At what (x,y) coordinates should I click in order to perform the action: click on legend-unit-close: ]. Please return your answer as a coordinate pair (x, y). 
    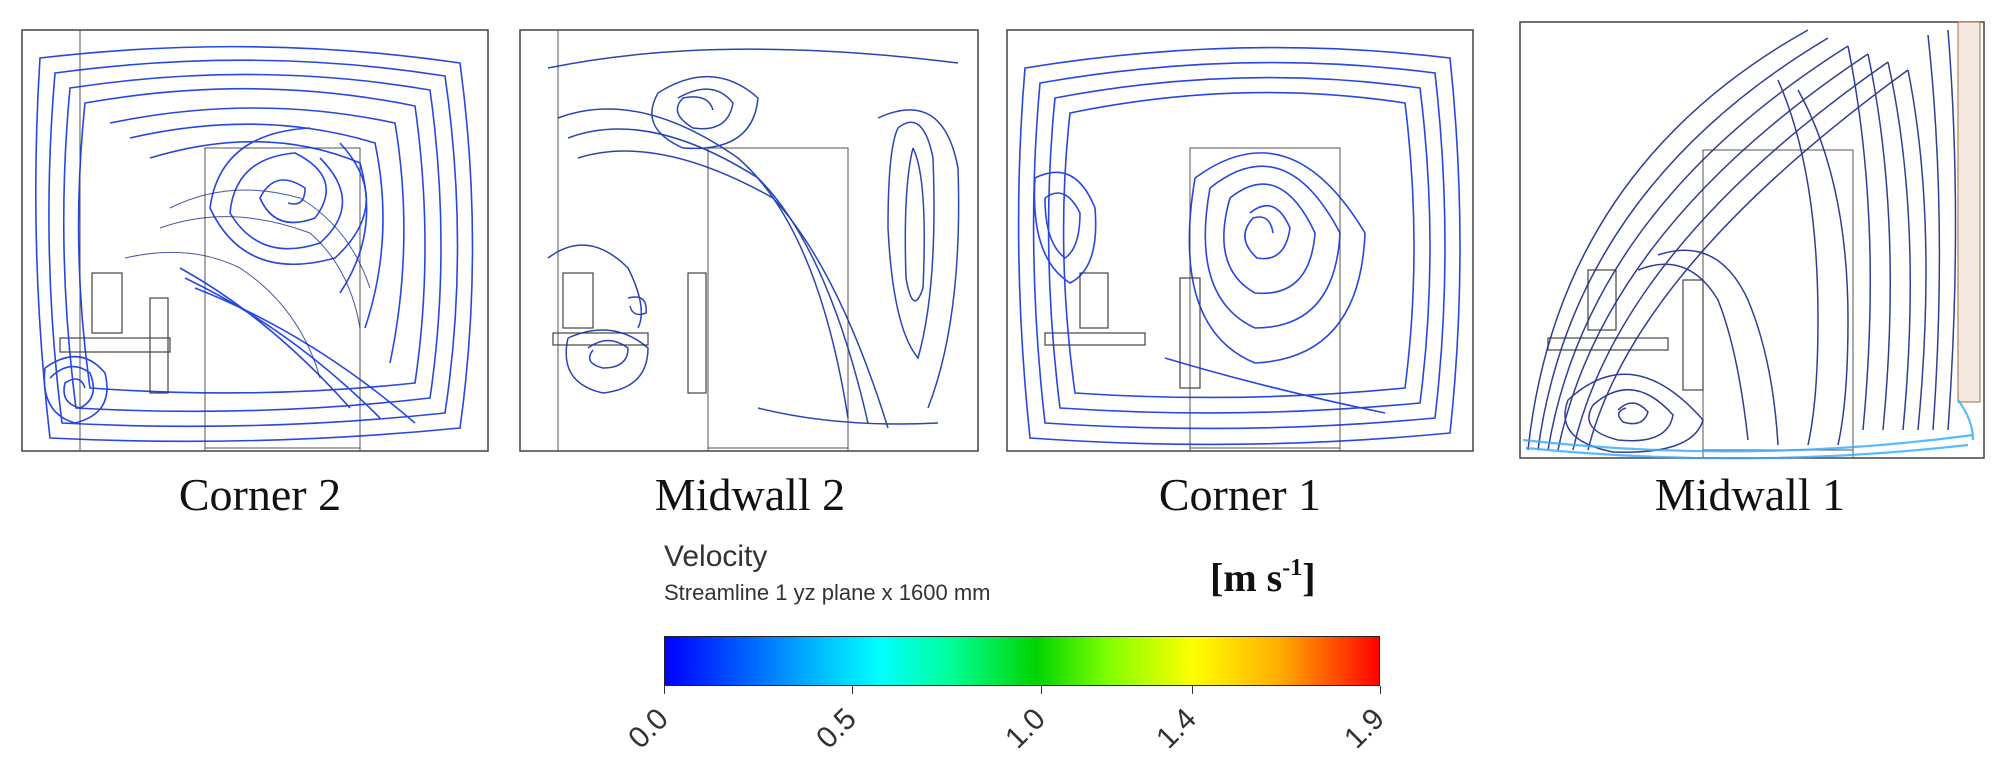
    Looking at the image, I should click on (1309, 577).